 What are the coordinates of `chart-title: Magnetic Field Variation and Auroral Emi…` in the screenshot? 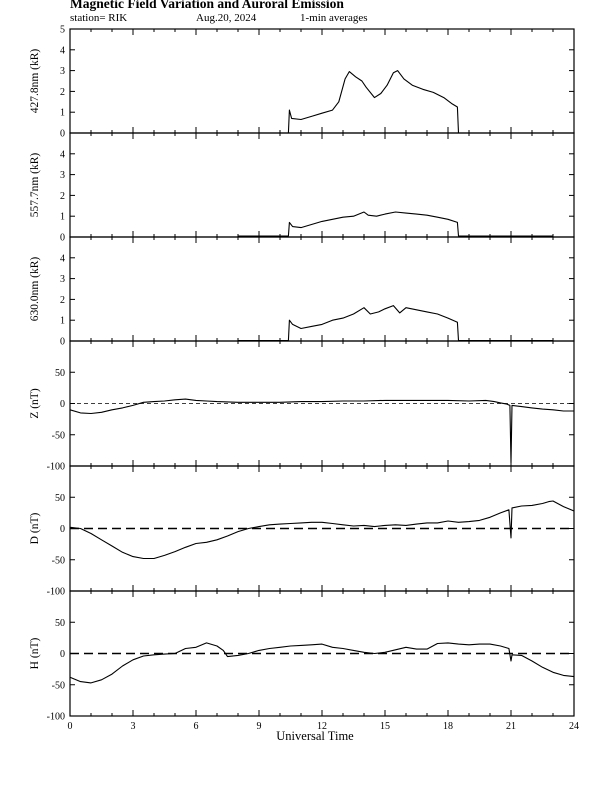 It's located at (207, 5).